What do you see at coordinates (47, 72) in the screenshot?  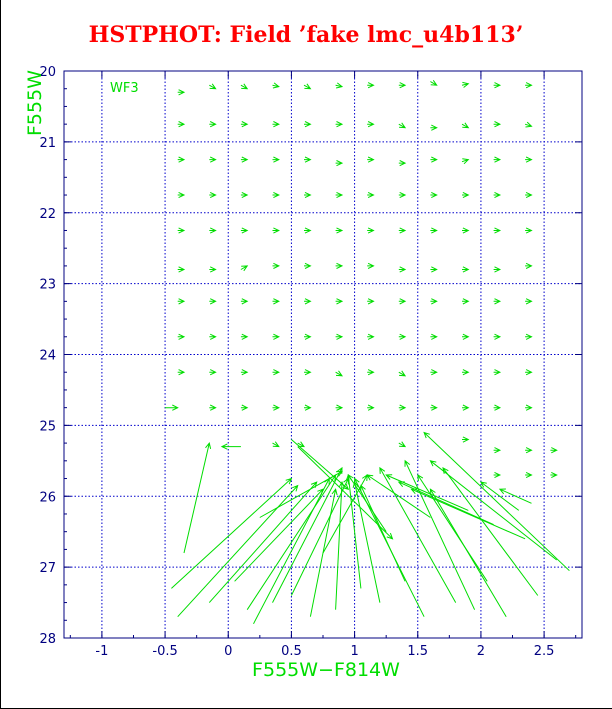 I see `y-tick-label: 20` at bounding box center [47, 72].